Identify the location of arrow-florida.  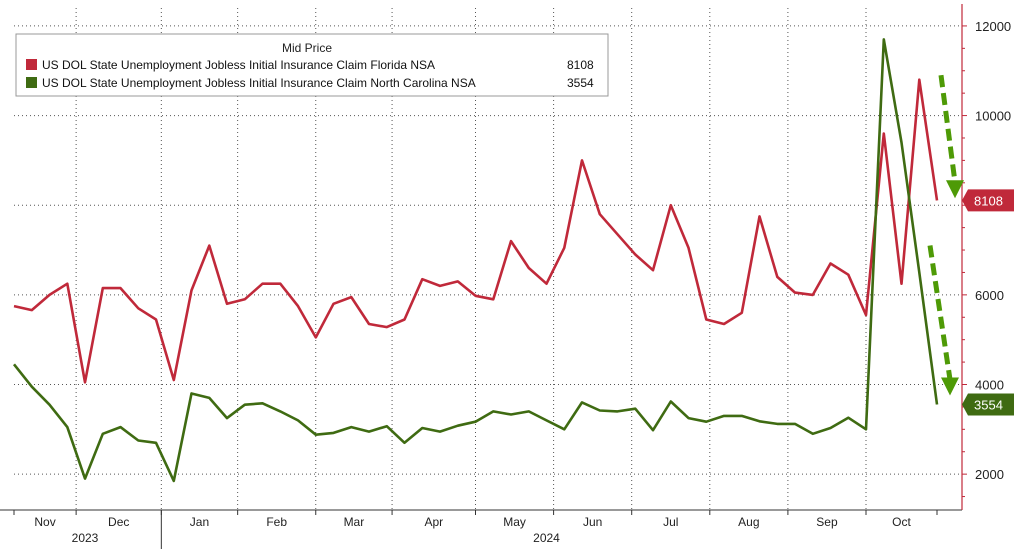
(951, 136).